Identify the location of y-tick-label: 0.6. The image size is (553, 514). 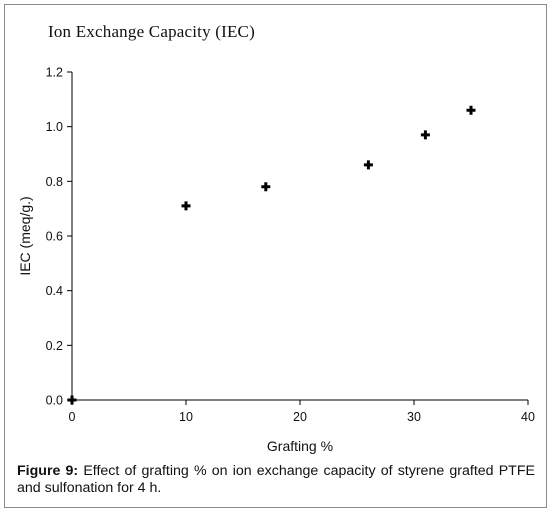
(54, 237).